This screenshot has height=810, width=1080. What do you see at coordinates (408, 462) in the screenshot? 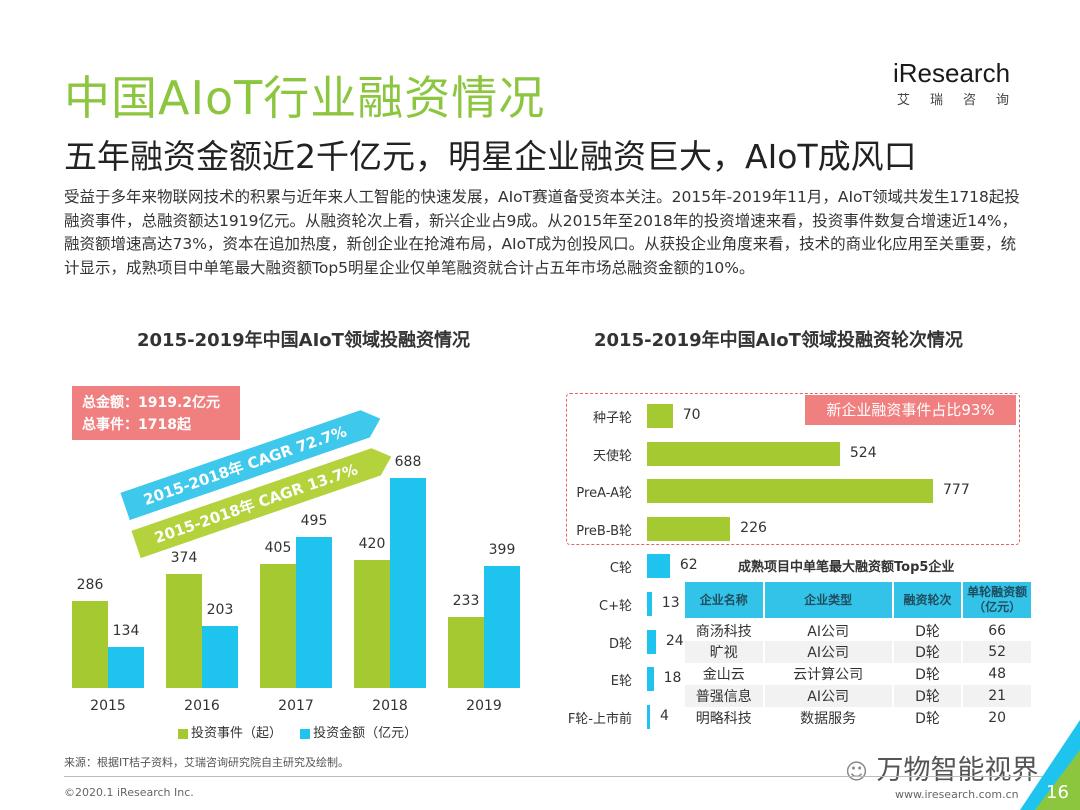
I see `data-label: 688` at bounding box center [408, 462].